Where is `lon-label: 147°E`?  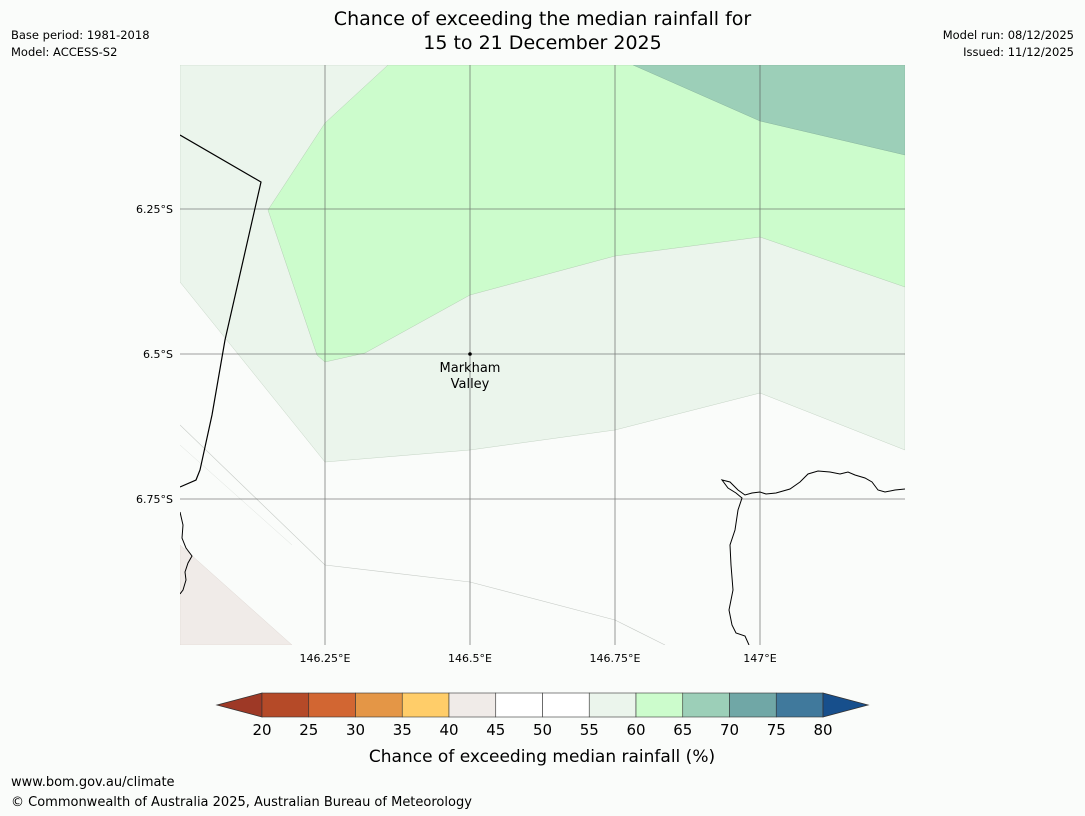
lon-label: 147°E is located at coordinates (759, 658).